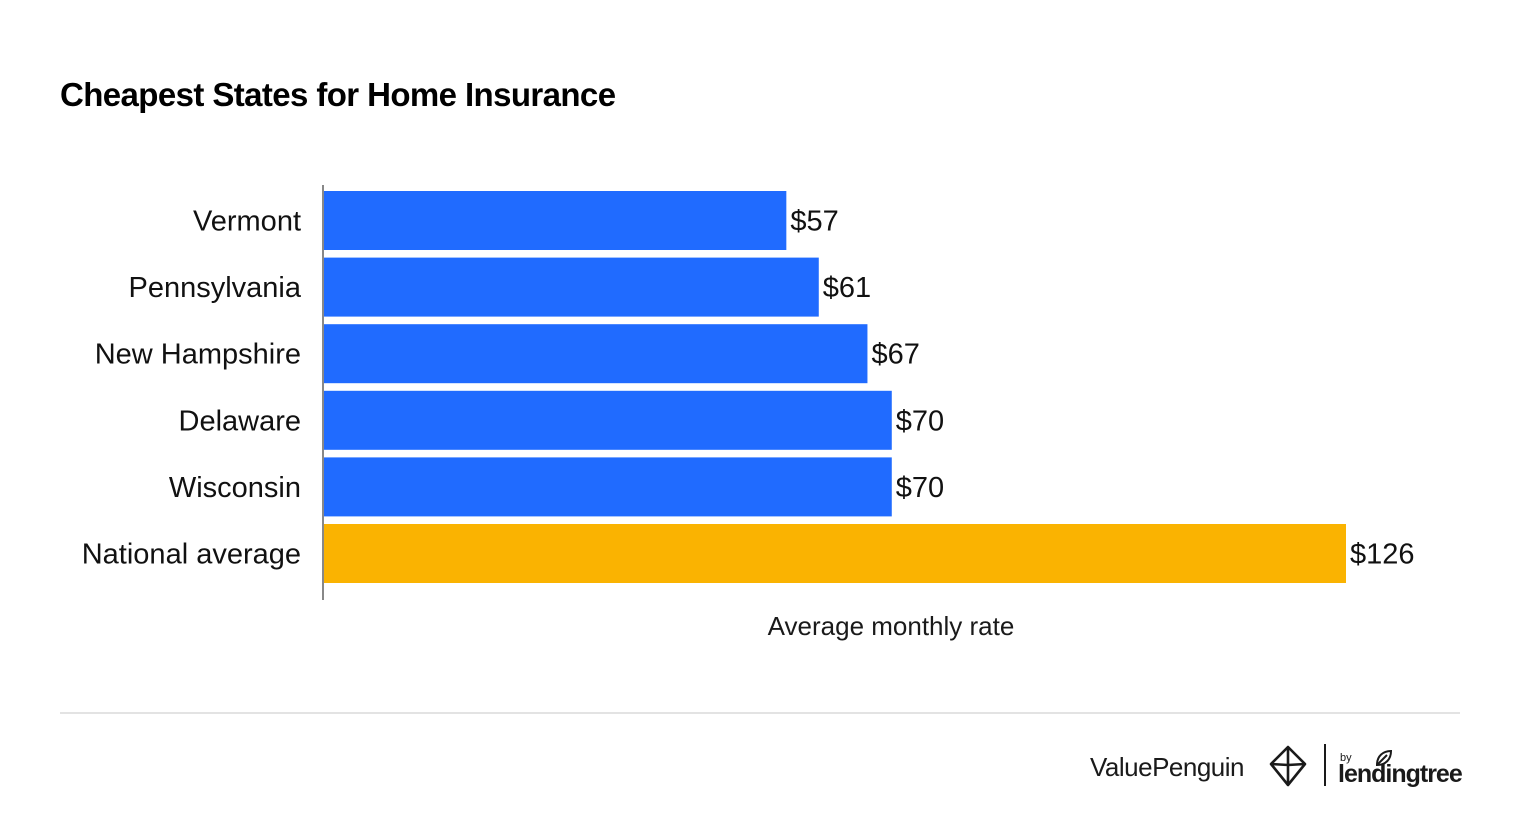 This screenshot has height=822, width=1520. I want to click on category-label-new-hampshire: New Hampshire, so click(198, 355).